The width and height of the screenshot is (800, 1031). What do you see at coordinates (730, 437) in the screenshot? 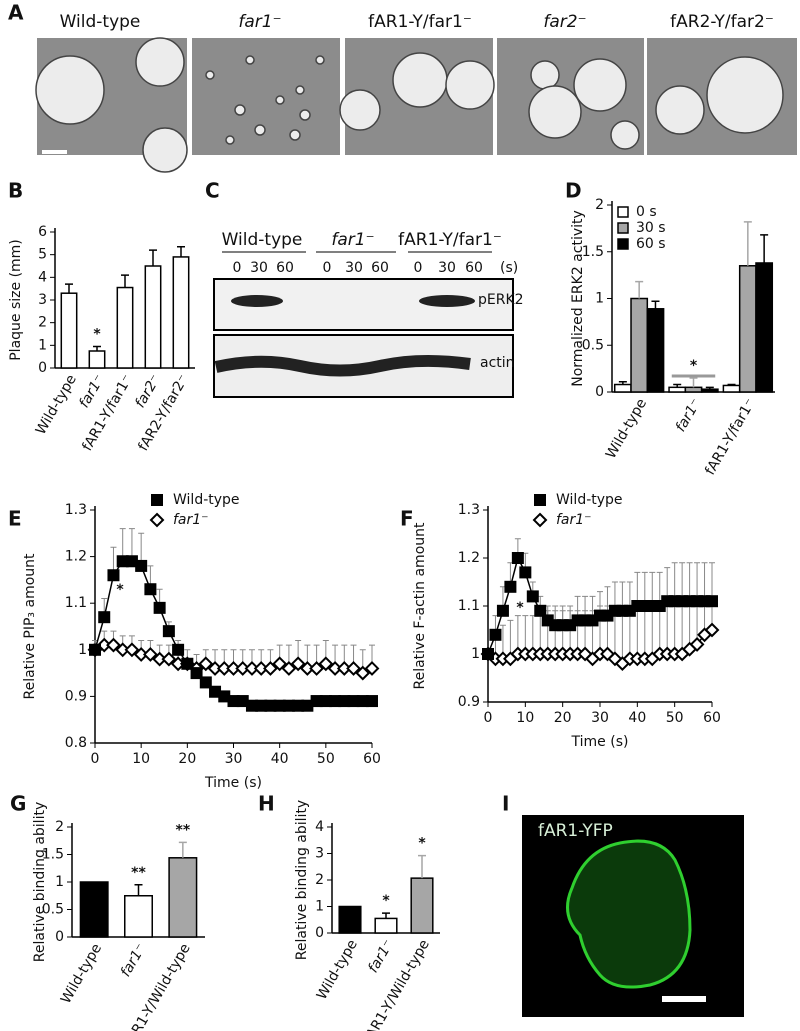
I see `x-tick-label: fAR1-Y/far1⁻` at bounding box center [730, 437].